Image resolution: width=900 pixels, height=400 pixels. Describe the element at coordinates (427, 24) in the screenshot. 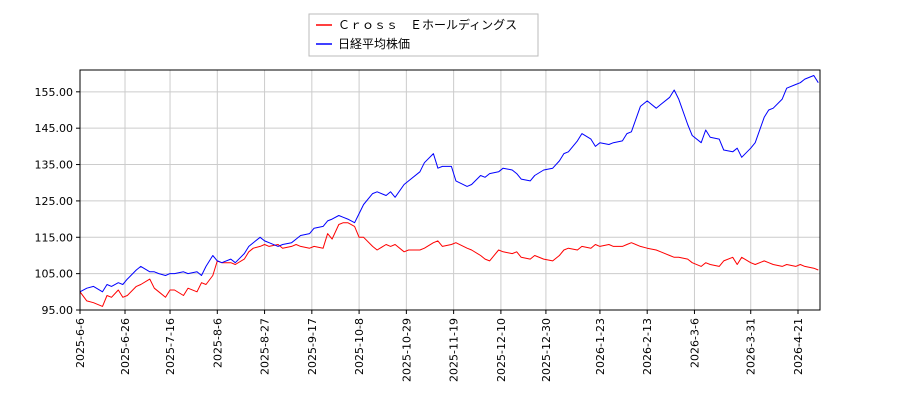

I see `legend-label-0: Ｃｒｏｓｓ Ｅホールディングス` at that location.